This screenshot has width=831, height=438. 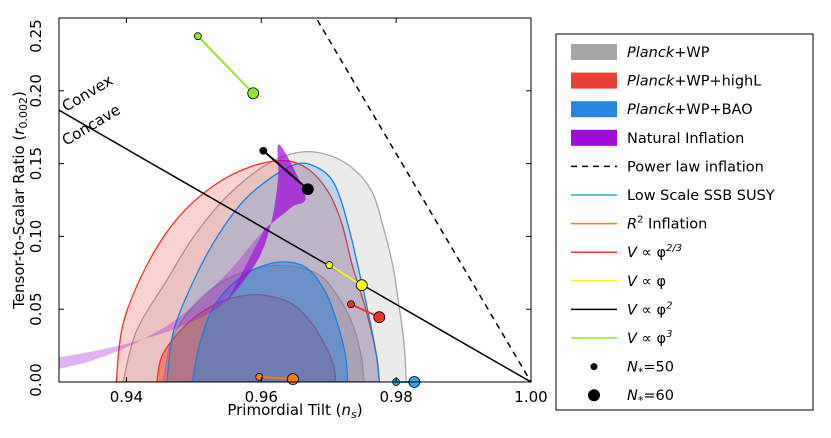 What do you see at coordinates (307, 189) in the screenshot?
I see `model-4-point-n60` at bounding box center [307, 189].